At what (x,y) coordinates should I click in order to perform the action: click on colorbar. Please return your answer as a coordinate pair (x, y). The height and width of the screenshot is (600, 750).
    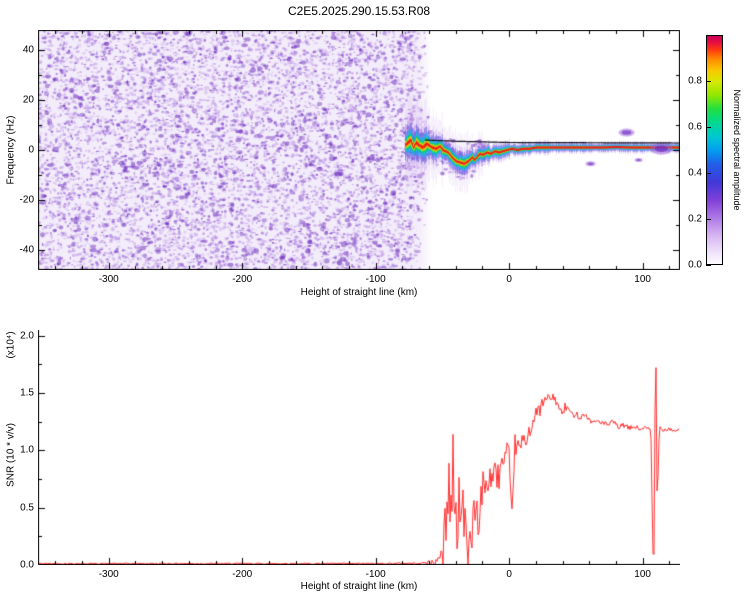
    Looking at the image, I should click on (714, 150).